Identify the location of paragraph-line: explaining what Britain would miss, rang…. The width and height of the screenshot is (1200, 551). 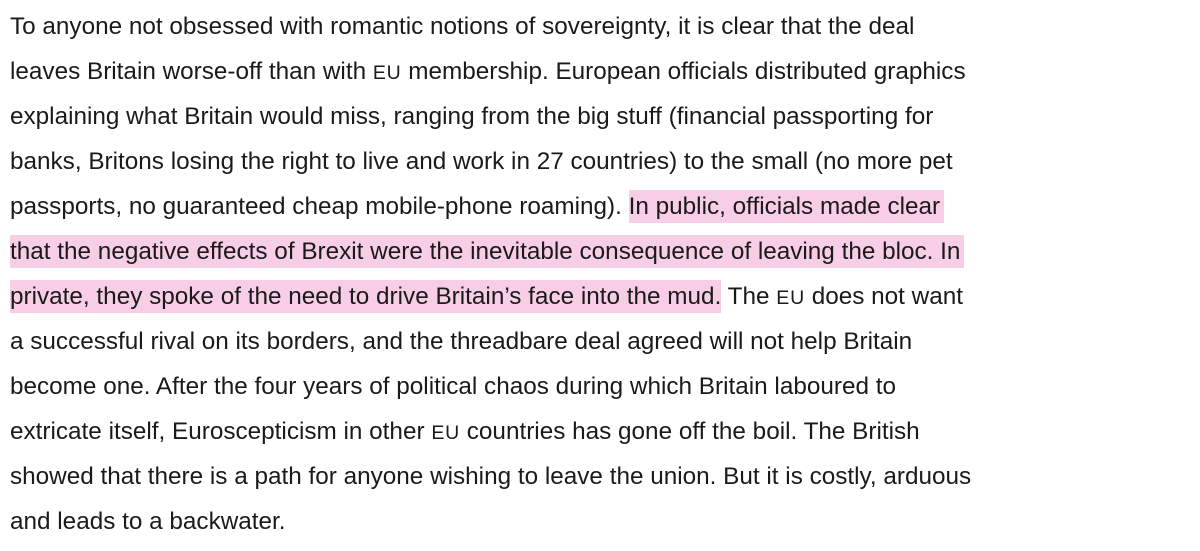
(471, 117).